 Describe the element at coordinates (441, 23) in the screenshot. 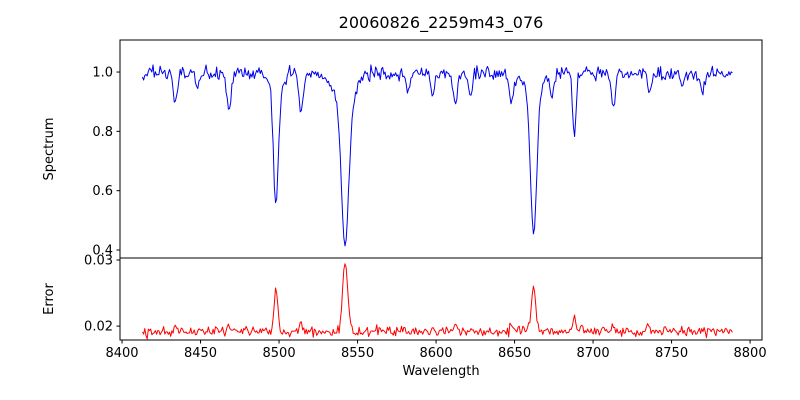

I see `chart-title: 20060826_2259m43_076` at that location.